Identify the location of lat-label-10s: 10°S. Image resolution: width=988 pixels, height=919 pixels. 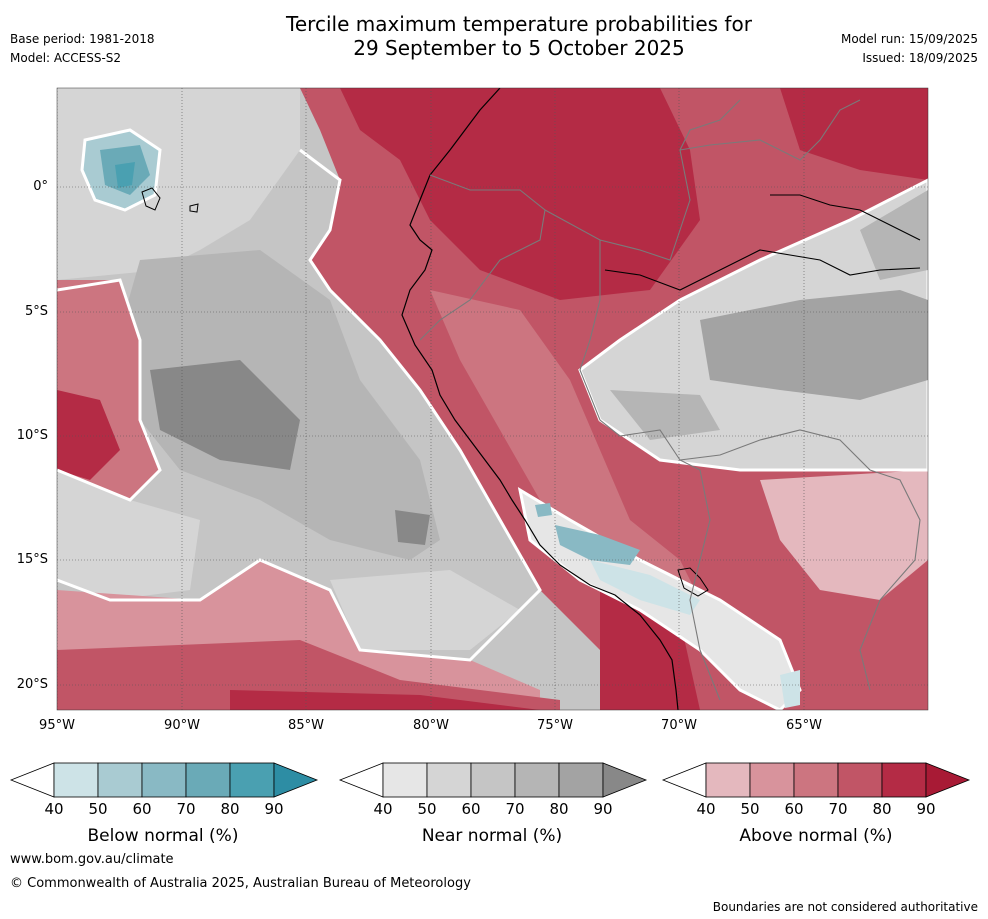
(32, 435).